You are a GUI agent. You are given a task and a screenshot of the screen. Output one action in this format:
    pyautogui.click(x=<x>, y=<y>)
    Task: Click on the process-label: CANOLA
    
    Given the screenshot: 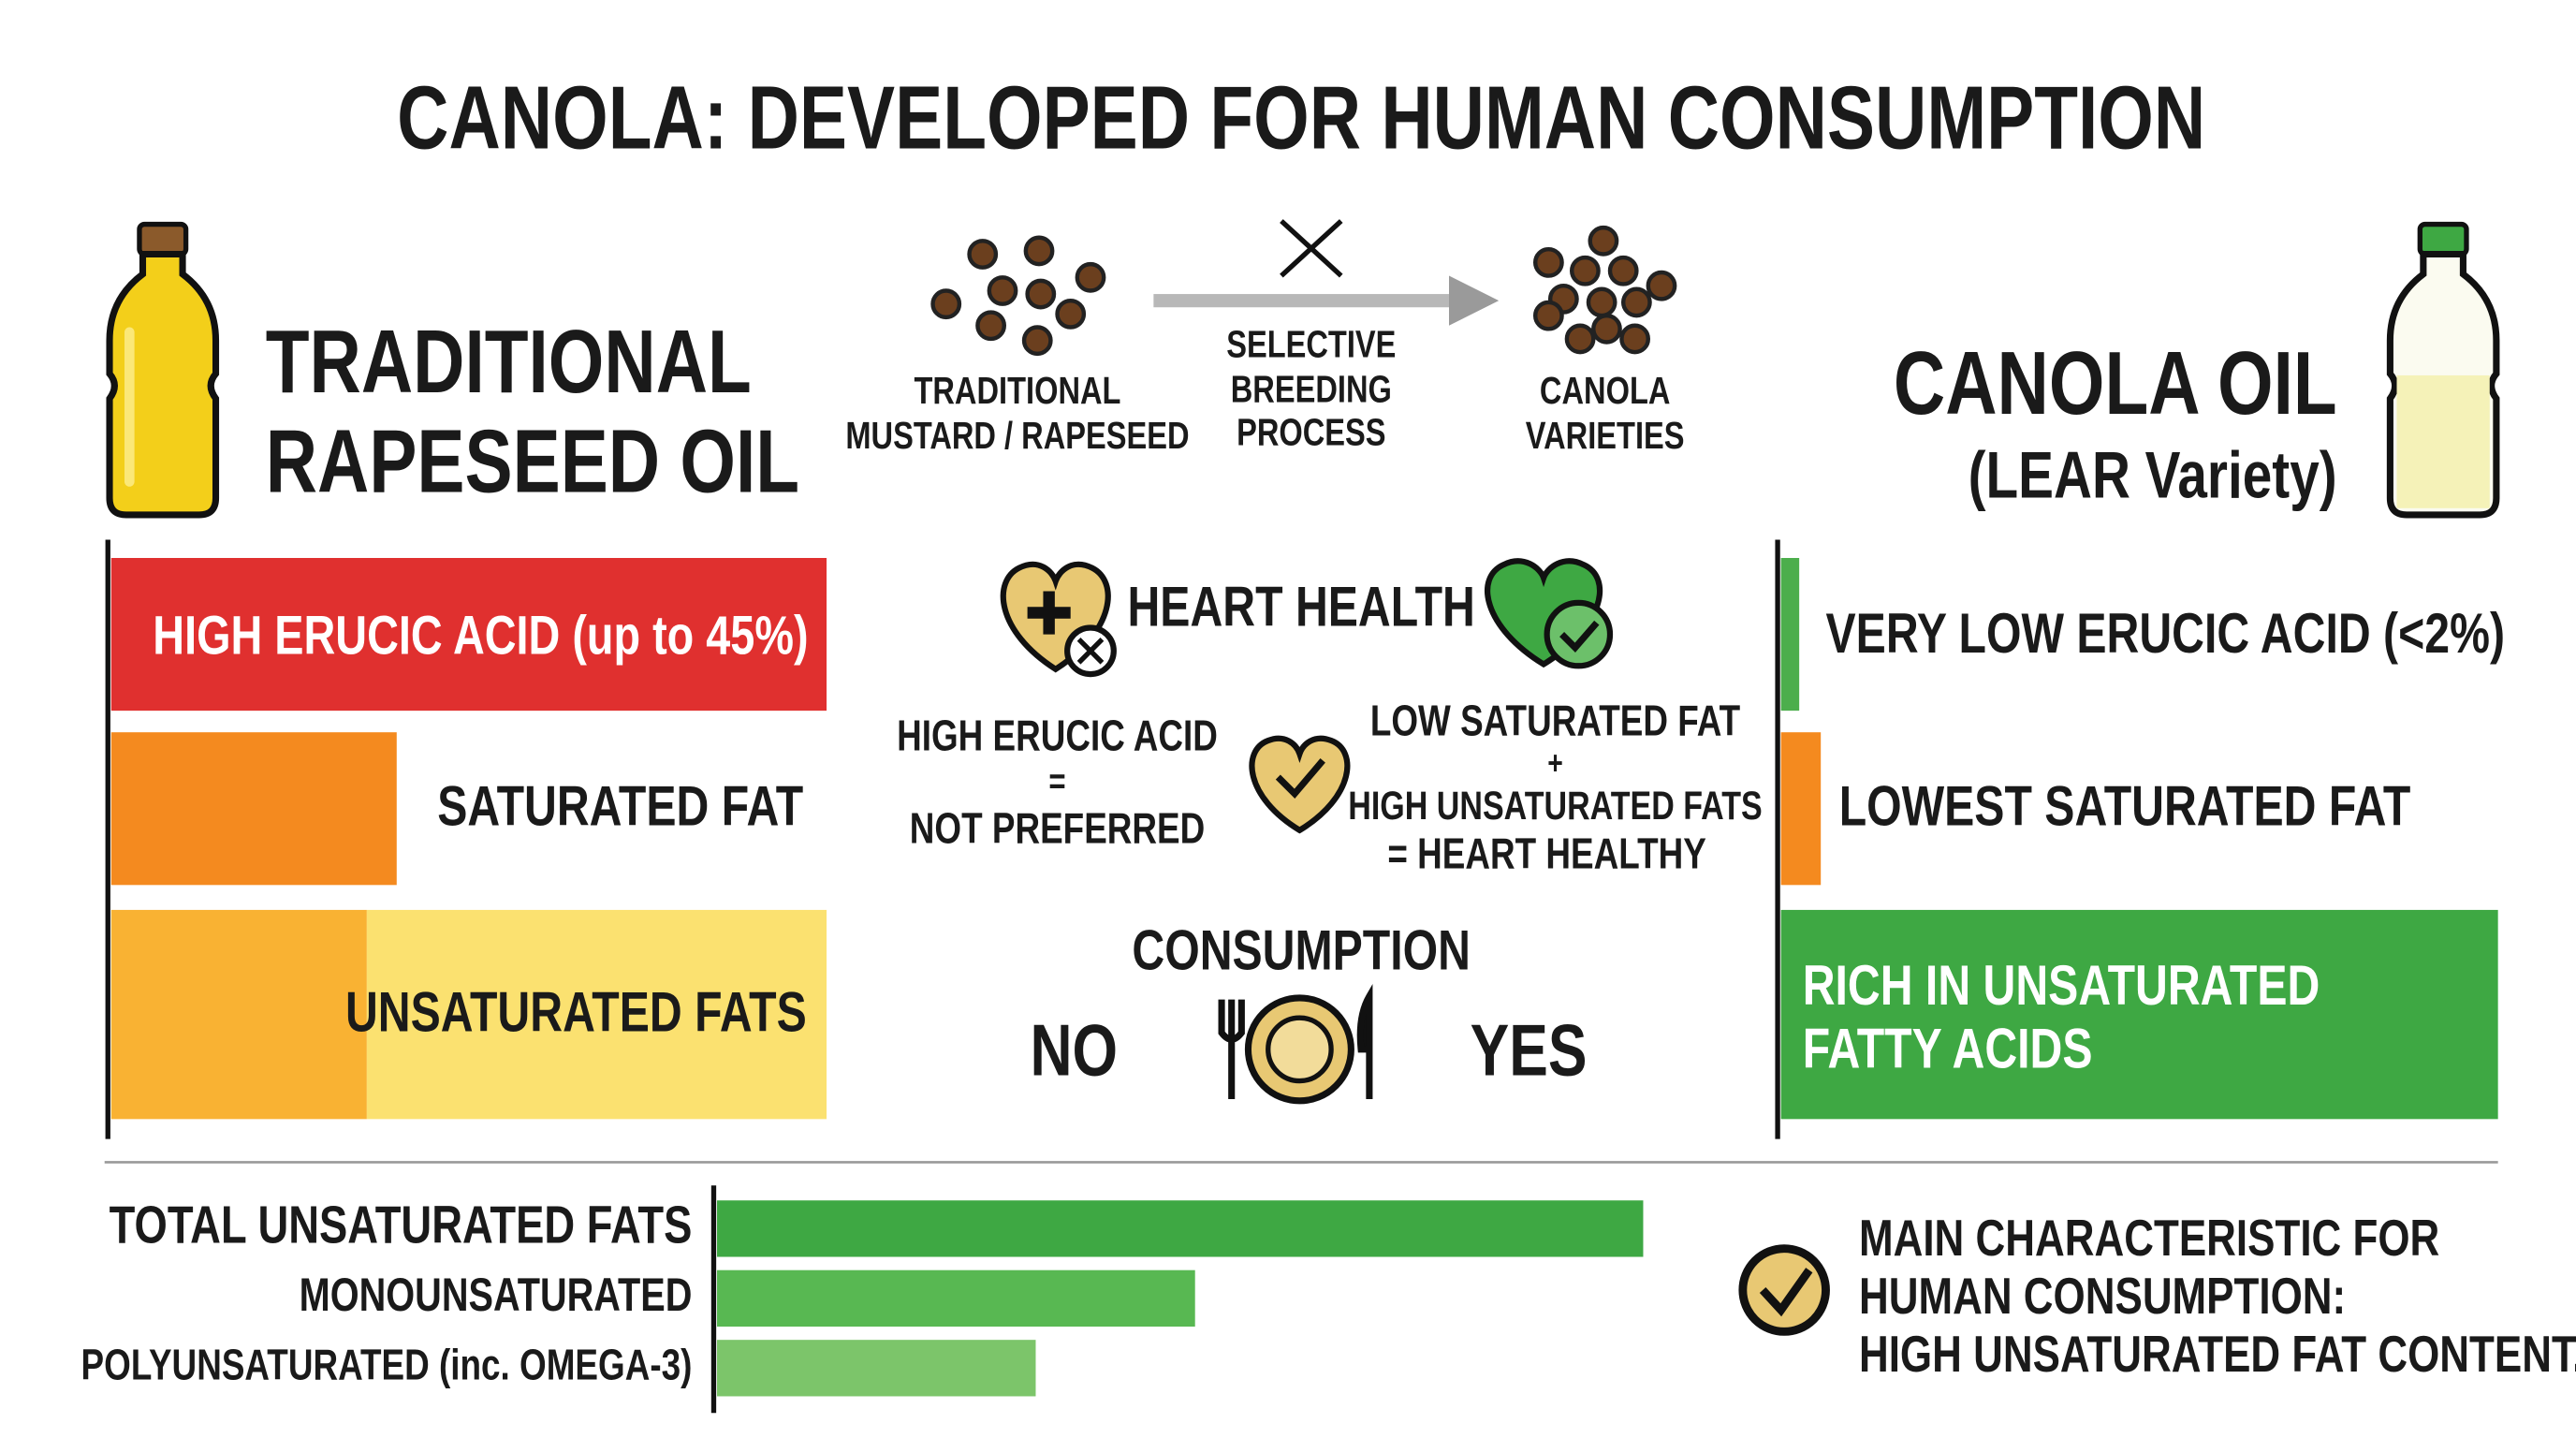 What is the action you would take?
    pyautogui.click(x=1605, y=390)
    